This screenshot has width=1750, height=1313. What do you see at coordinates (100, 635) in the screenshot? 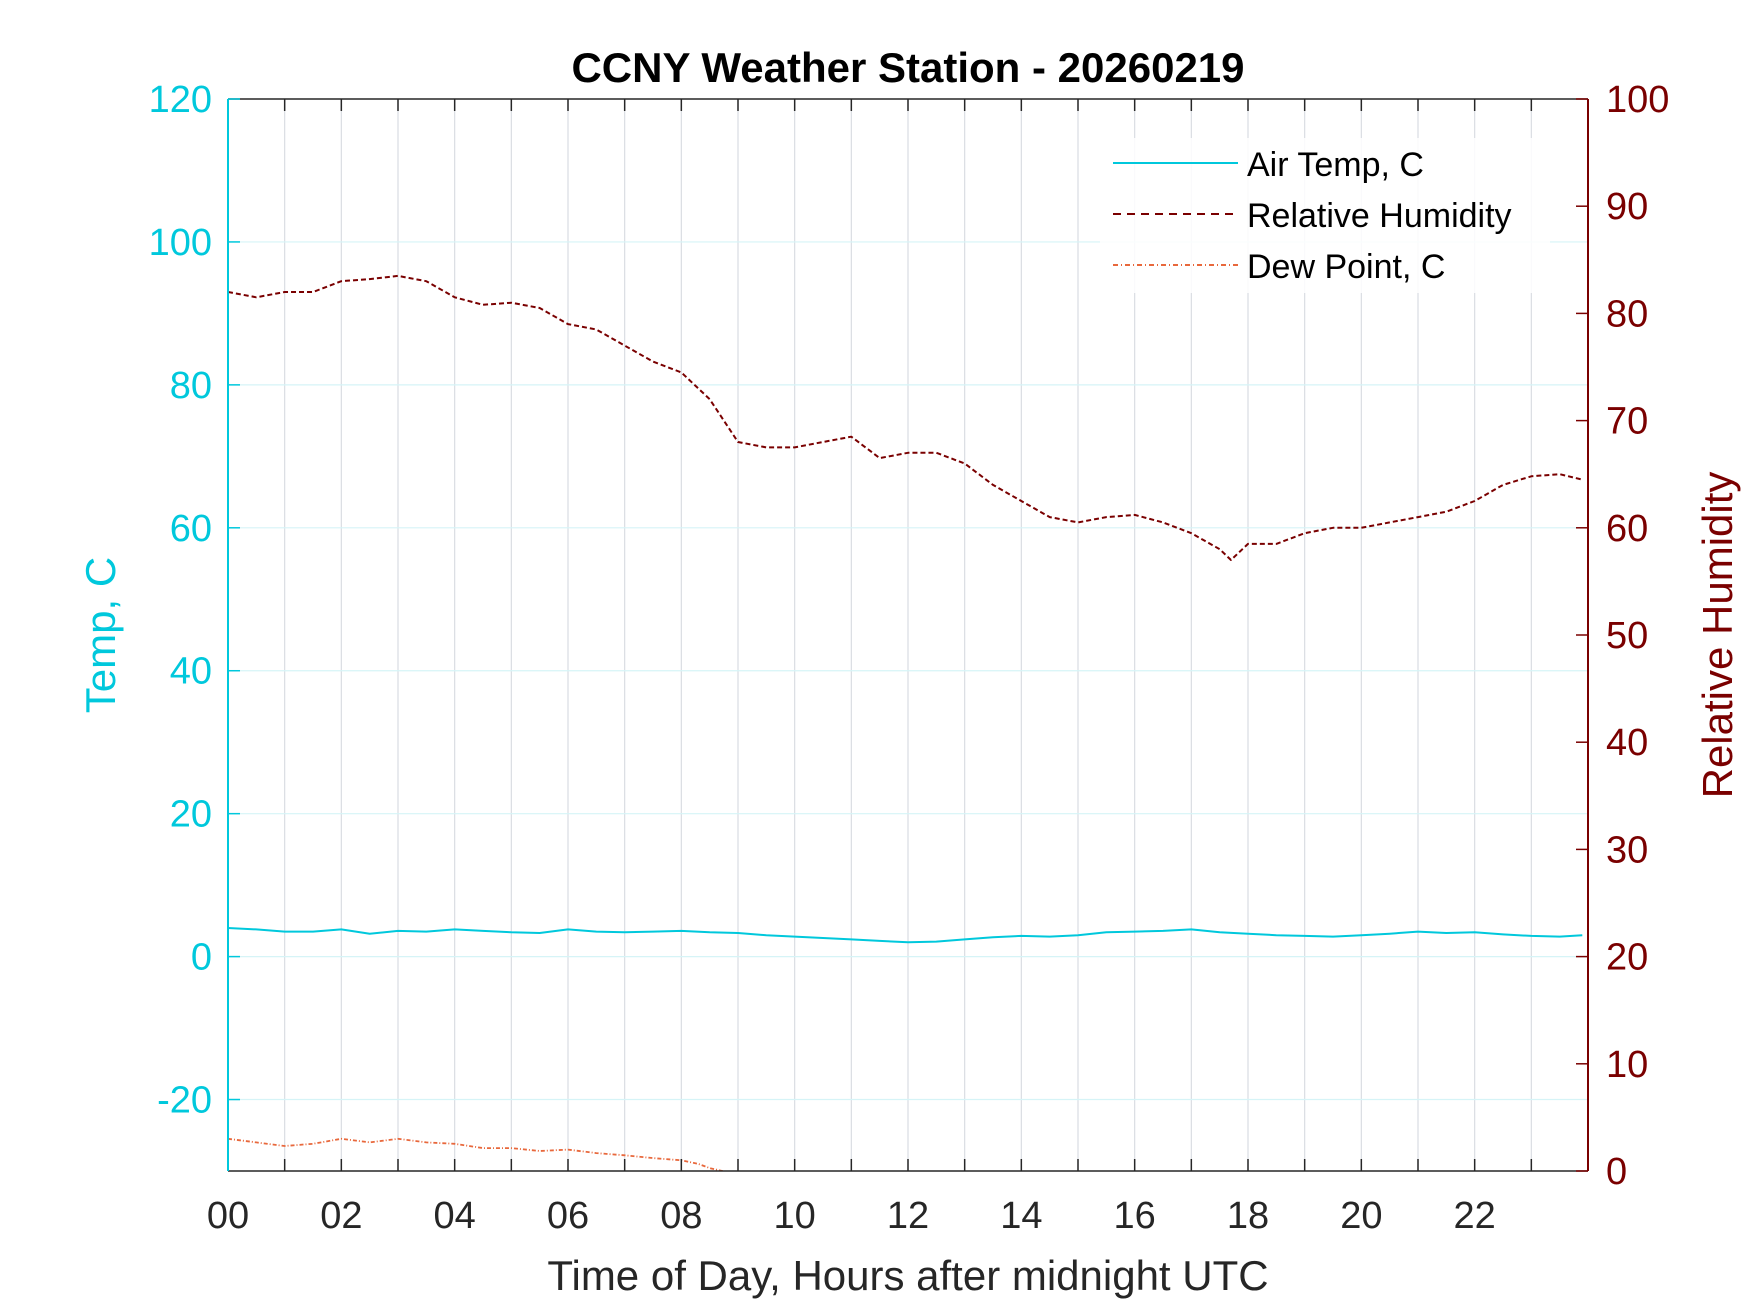
I see `left-y-axis-label: Temp, C` at bounding box center [100, 635].